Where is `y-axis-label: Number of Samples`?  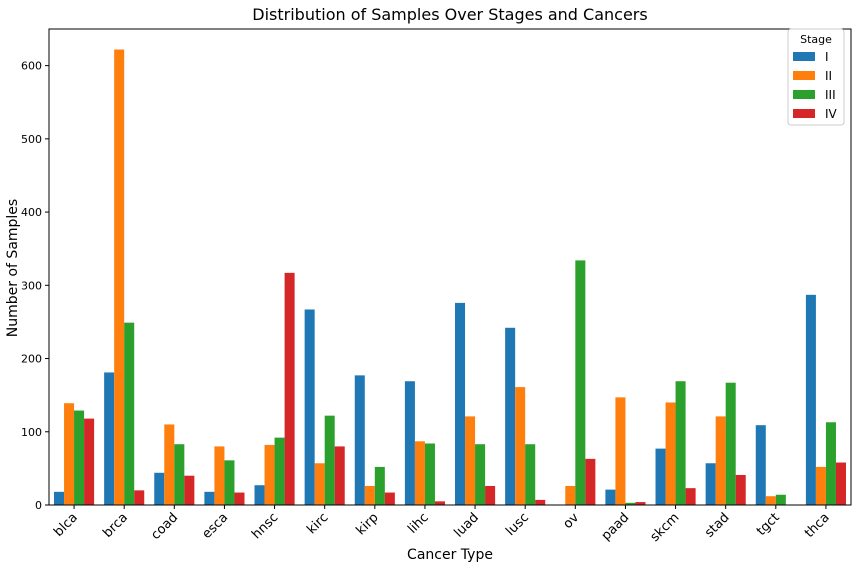 y-axis-label: Number of Samples is located at coordinates (13, 268).